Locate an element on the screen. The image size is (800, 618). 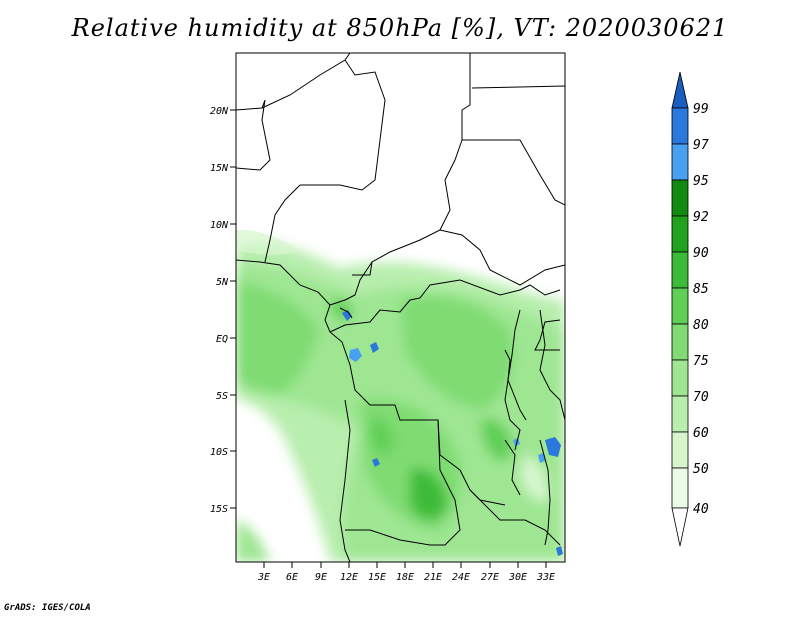
lat-label-15n: 15N is located at coordinates (219, 168).